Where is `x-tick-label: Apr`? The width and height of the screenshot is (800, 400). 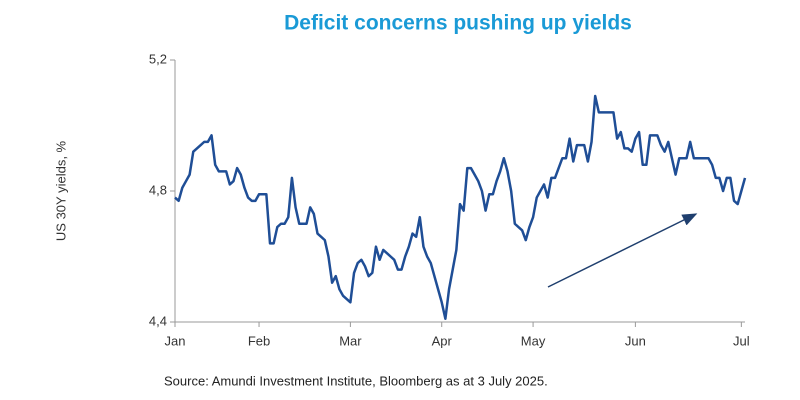
x-tick-label: Apr is located at coordinates (442, 340).